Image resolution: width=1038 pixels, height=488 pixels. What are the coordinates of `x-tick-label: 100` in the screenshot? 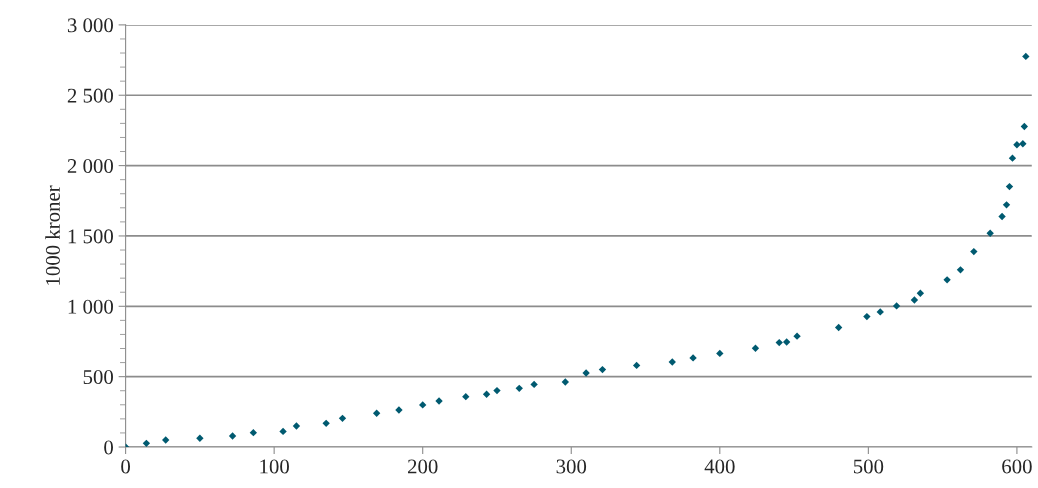 It's located at (274, 466).